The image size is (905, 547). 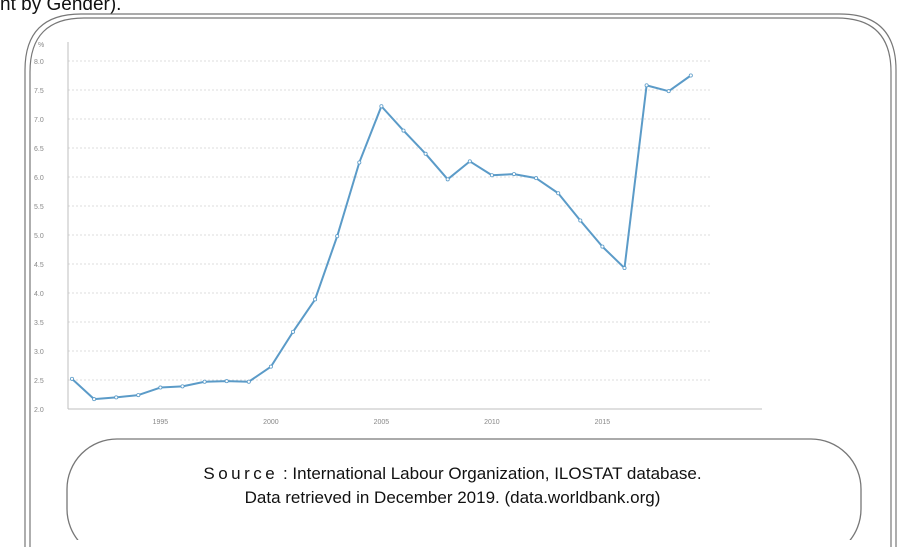 I want to click on y-tick-label: 8.0, so click(x=39, y=62).